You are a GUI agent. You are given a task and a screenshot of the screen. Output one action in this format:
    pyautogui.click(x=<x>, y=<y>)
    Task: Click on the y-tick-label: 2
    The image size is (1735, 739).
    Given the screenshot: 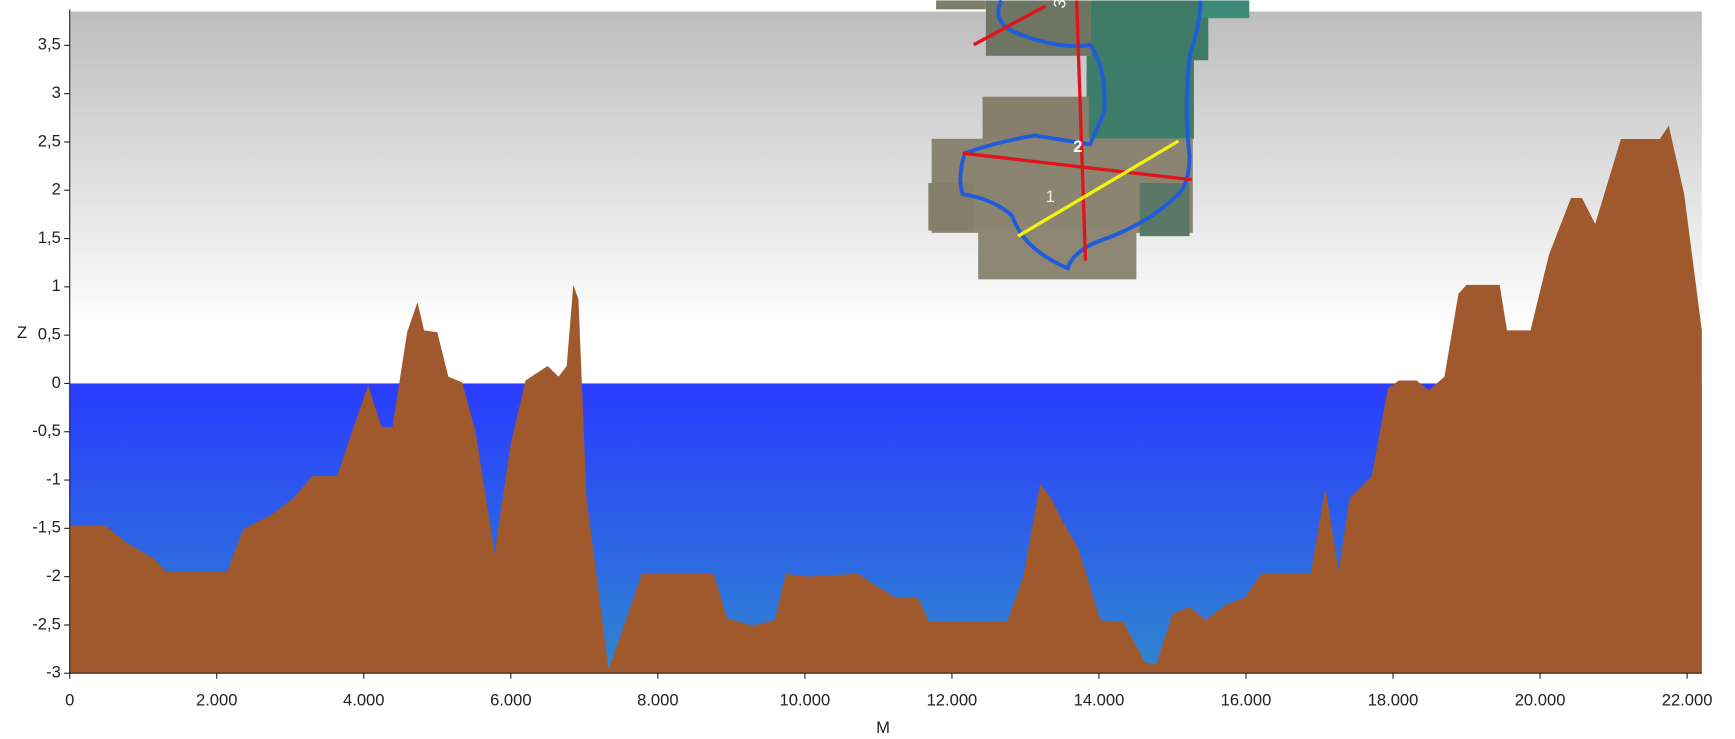 What is the action you would take?
    pyautogui.click(x=56, y=189)
    